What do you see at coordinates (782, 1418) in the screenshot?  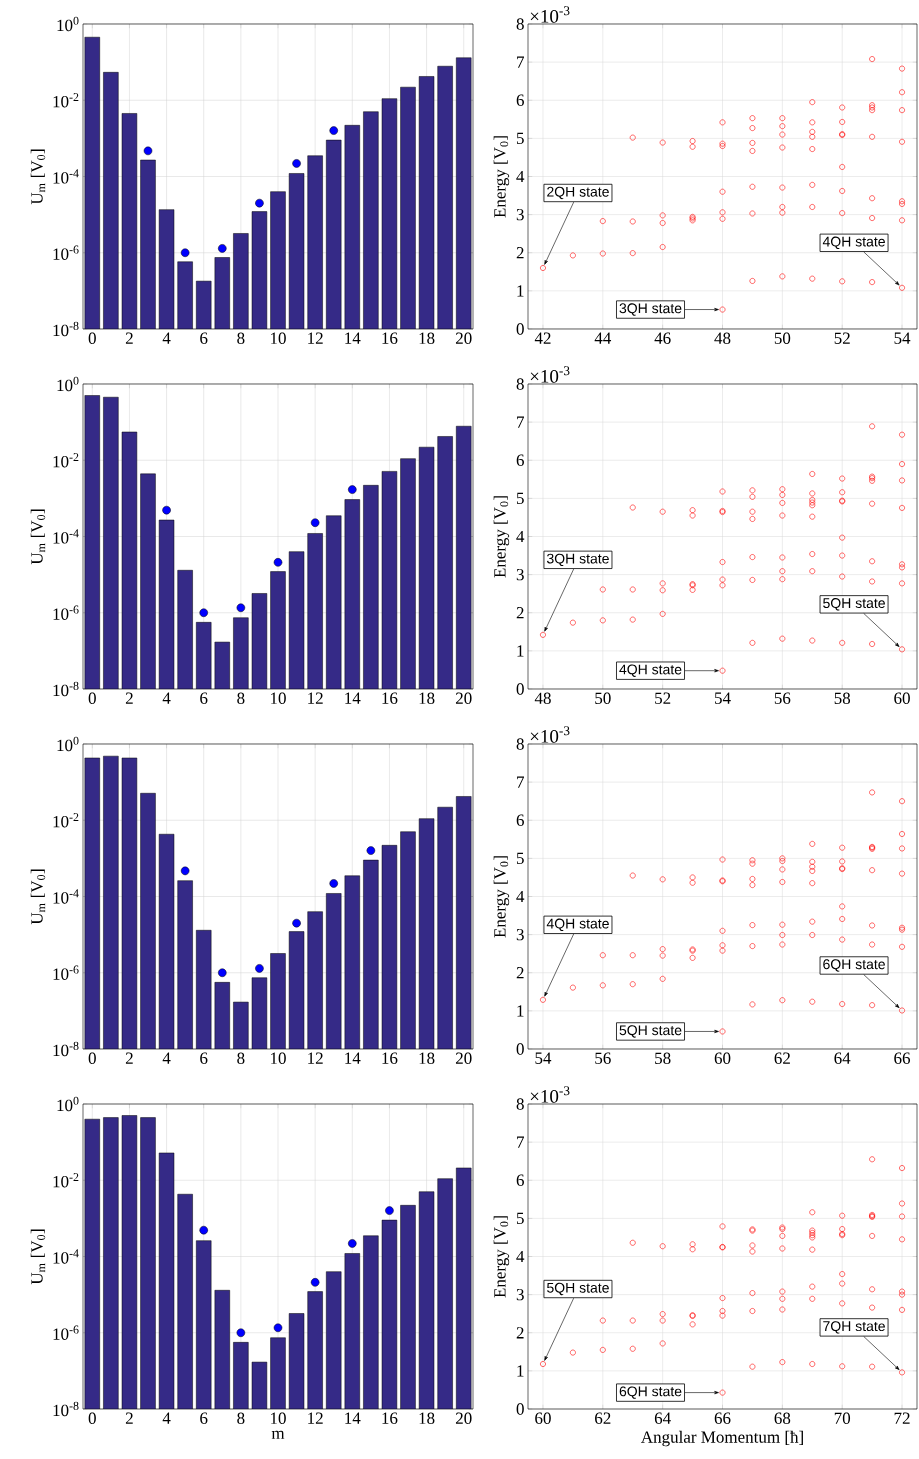 I see `x-tick-label: 68` at bounding box center [782, 1418].